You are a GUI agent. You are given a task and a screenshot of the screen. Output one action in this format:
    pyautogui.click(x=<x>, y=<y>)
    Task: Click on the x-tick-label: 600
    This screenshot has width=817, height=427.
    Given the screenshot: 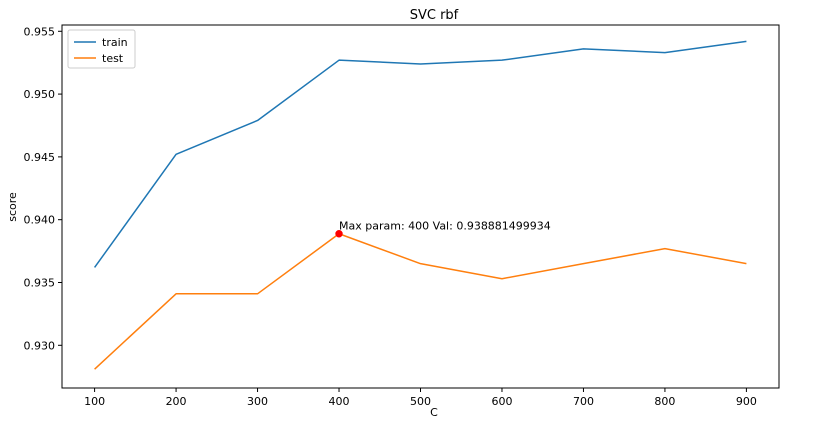 What is the action you would take?
    pyautogui.click(x=501, y=401)
    